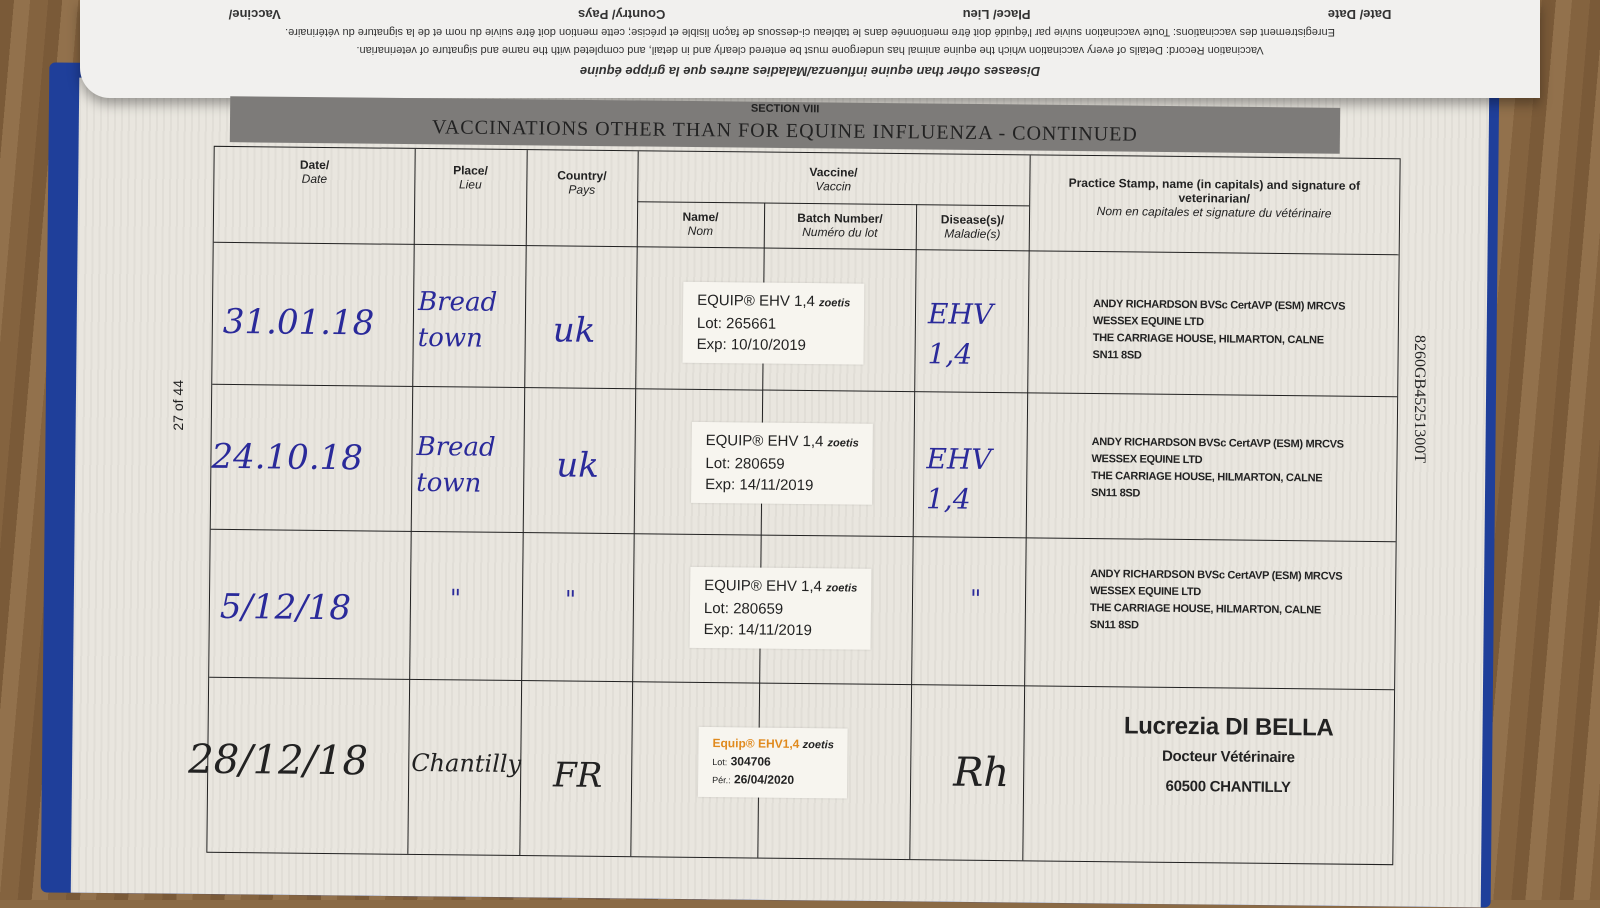  Describe the element at coordinates (833, 179) in the screenshot. I see `header-vaccine: Vaccine/Vaccin` at that location.